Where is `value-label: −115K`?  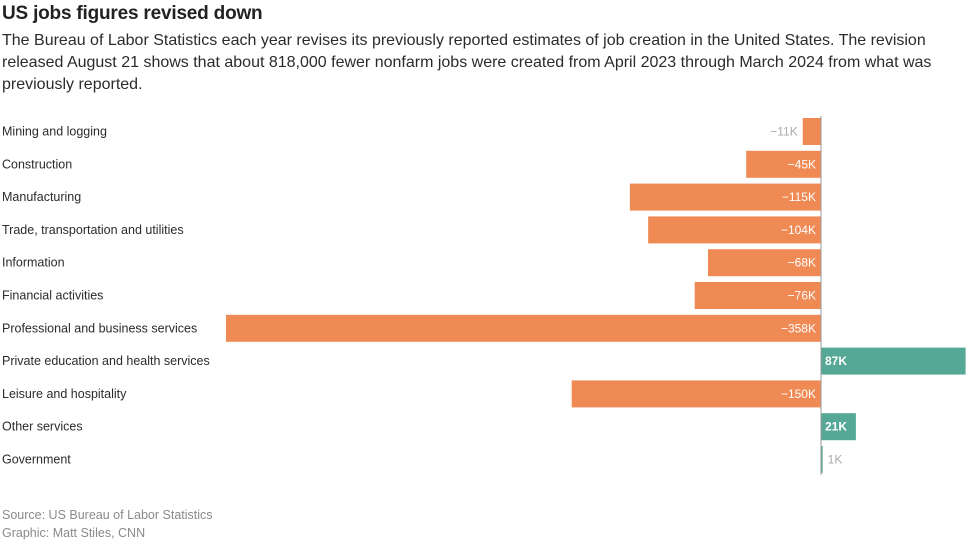
value-label: −115K is located at coordinates (799, 197).